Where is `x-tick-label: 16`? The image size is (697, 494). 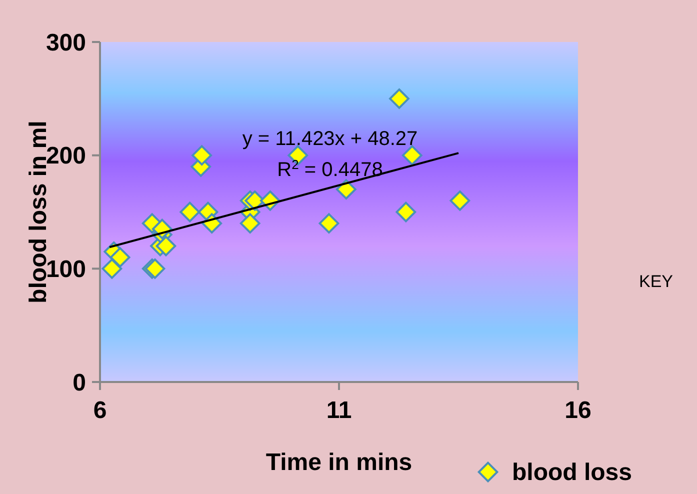
x-tick-label: 16 is located at coordinates (578, 410).